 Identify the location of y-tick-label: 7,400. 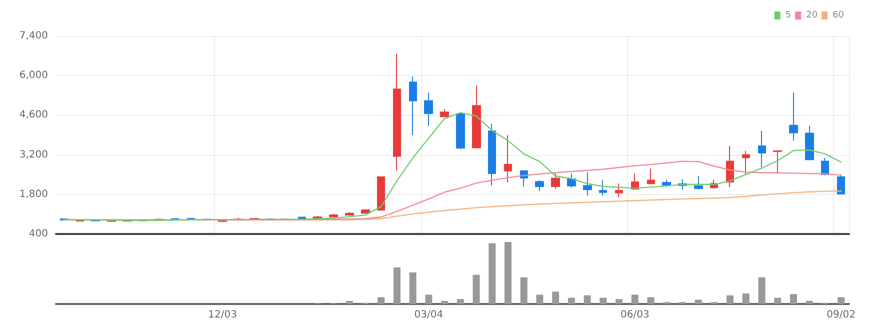
(33, 36).